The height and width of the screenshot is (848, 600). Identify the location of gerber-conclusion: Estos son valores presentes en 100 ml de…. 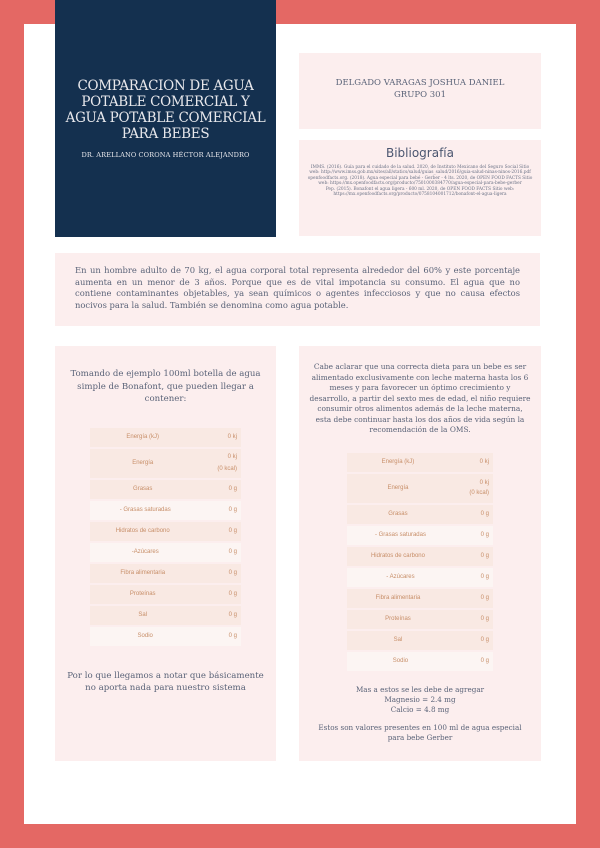
(420, 732).